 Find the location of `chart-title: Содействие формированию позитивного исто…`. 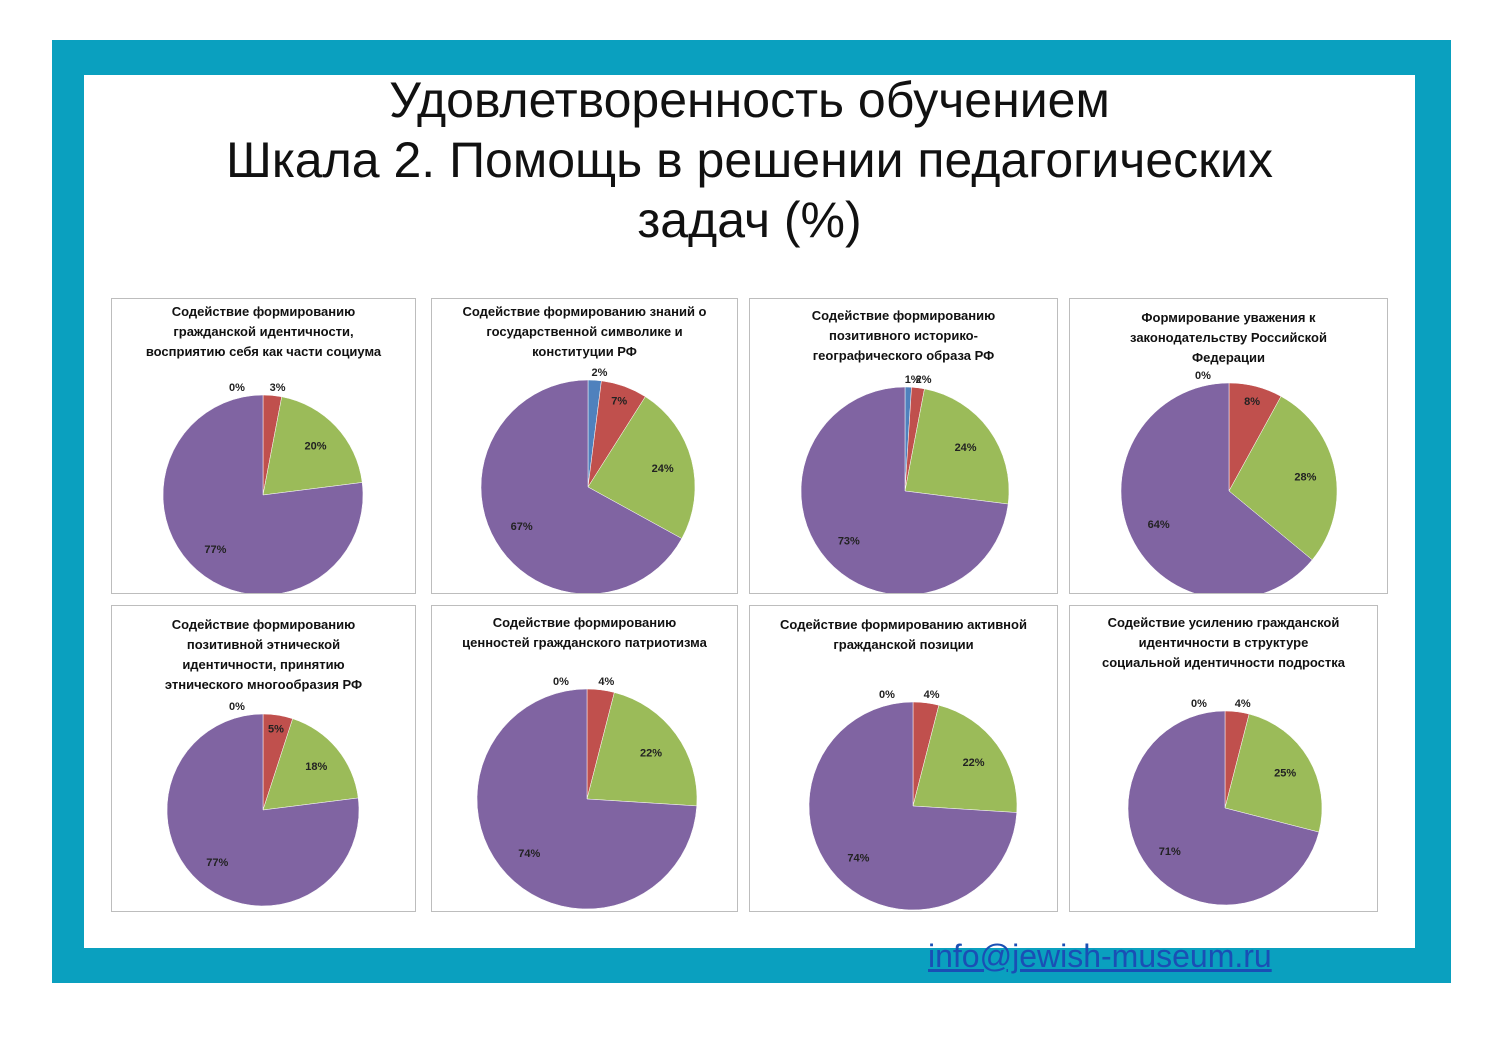

chart-title: Содействие формированию позитивного исто… is located at coordinates (903, 335).